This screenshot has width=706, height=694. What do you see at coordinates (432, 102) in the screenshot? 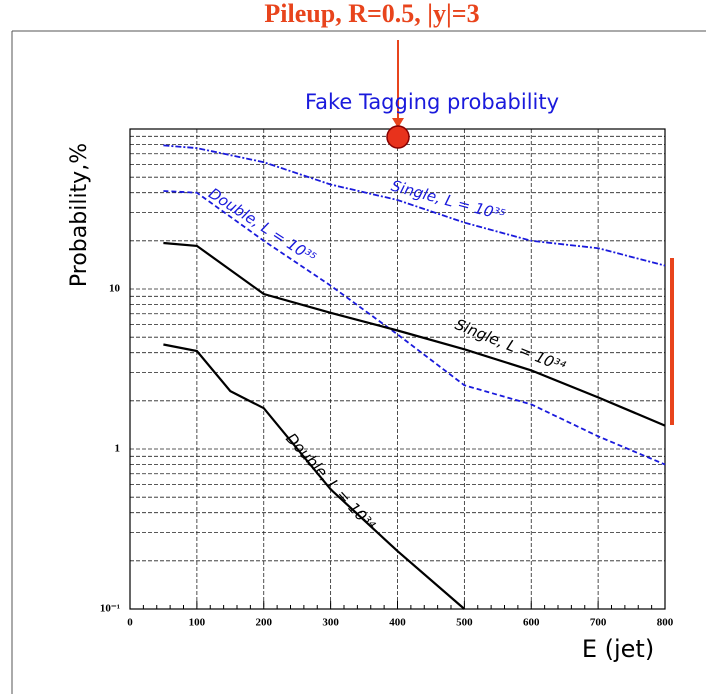
I see `chart-title: Fake Tagging probability` at bounding box center [432, 102].